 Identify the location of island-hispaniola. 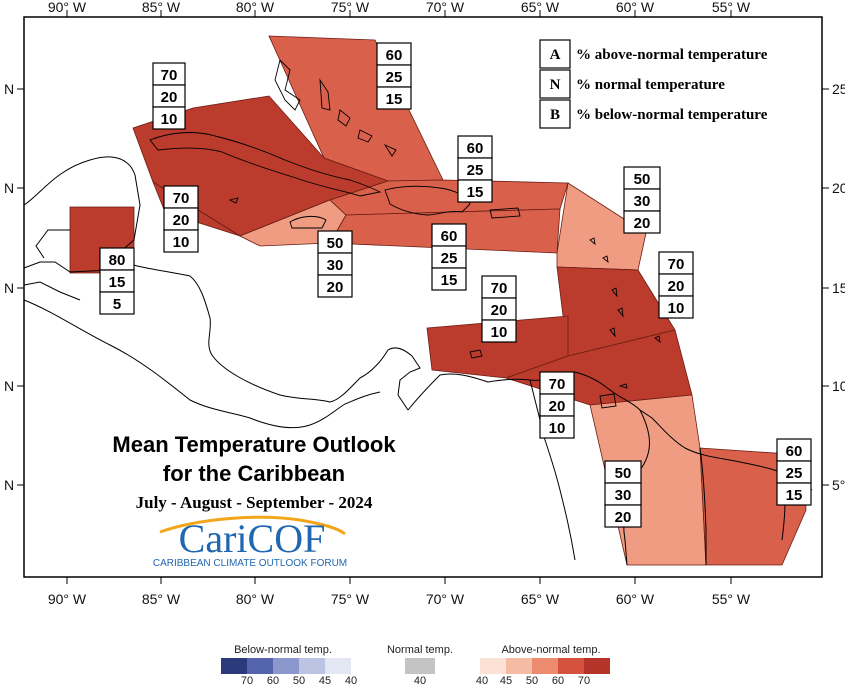
(427, 200).